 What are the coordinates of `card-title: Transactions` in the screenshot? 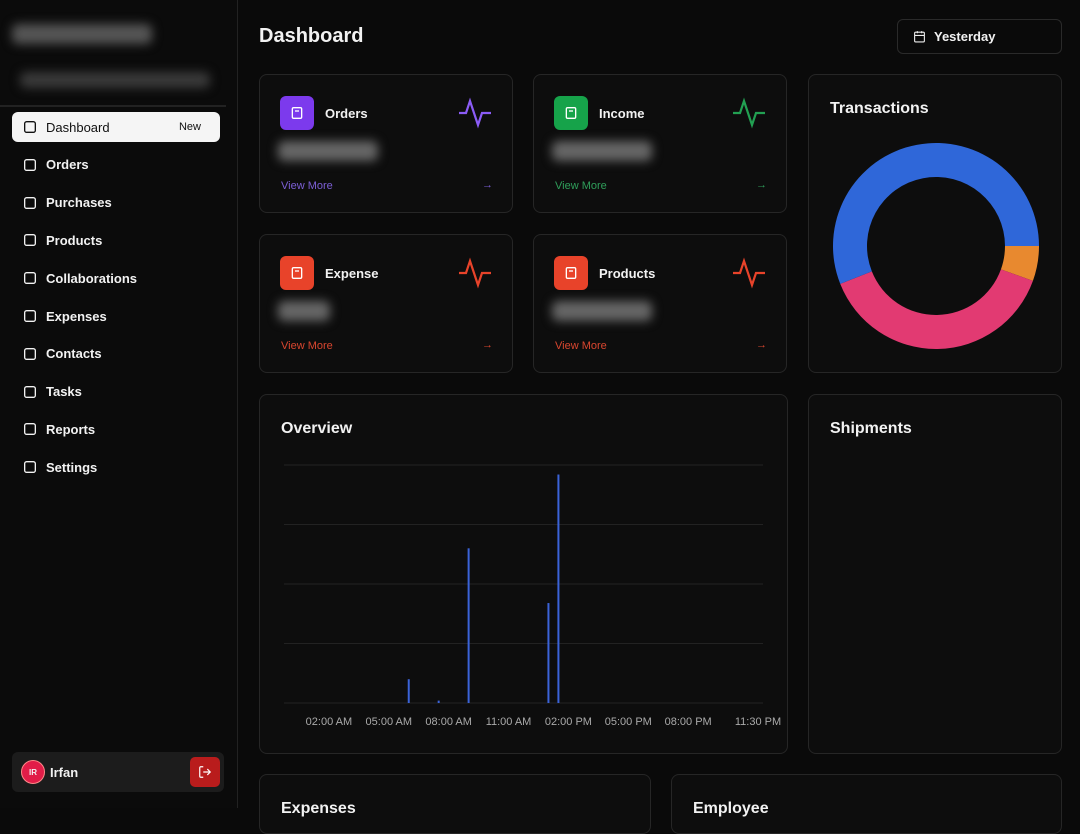 It's located at (879, 108).